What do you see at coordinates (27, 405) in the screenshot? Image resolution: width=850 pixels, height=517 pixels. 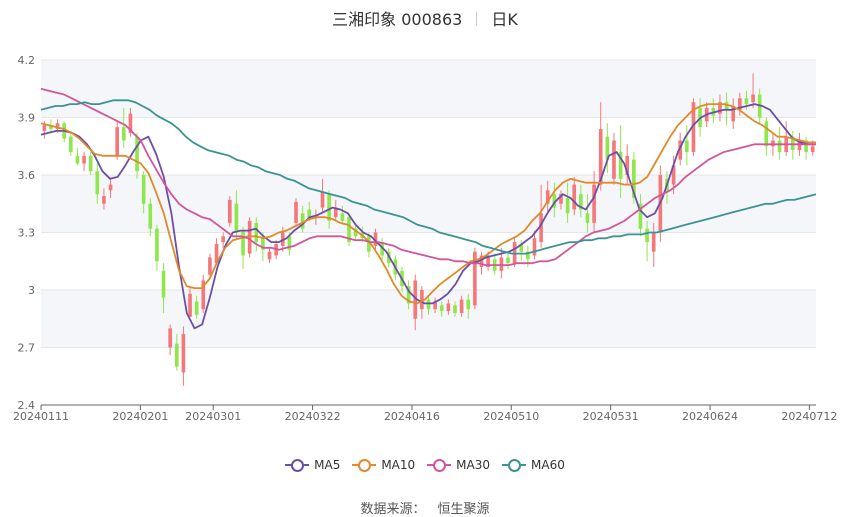 I see `y-tick-label: 2.4` at bounding box center [27, 405].